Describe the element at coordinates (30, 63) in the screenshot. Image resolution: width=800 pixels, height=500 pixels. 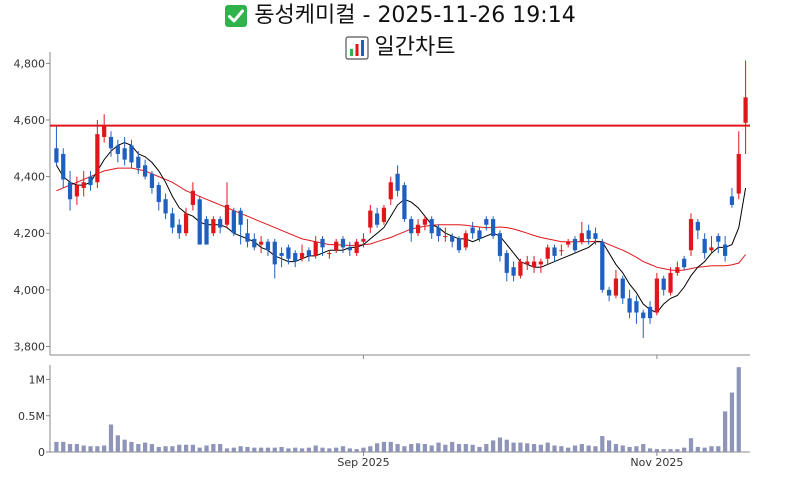
I see `price-y-tick-label: 4,800` at that location.